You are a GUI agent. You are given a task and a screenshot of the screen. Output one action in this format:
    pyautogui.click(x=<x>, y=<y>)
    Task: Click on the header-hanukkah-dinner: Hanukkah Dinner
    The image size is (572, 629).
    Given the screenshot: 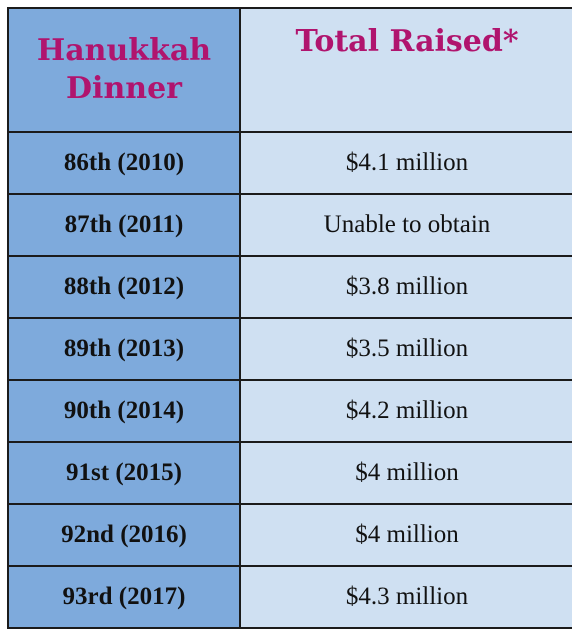 What is the action you would take?
    pyautogui.click(x=124, y=70)
    